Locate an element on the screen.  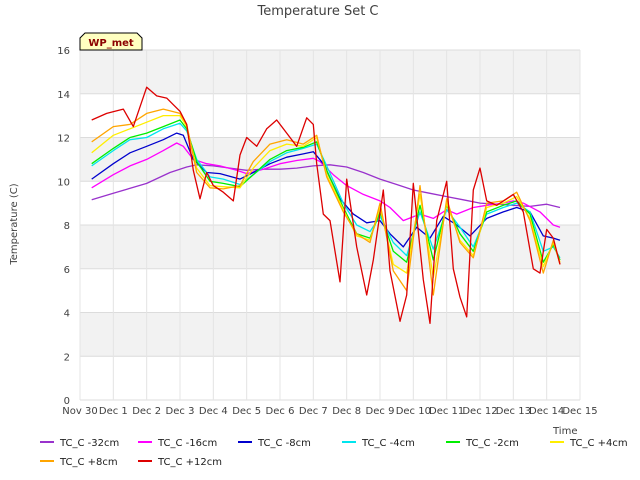
legend-label: TC_C -8cm is located at coordinates (284, 443).